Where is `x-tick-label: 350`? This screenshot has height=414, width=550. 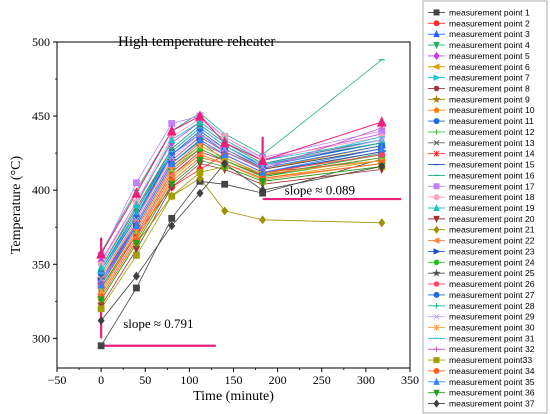
x-tick-label: 350 is located at coordinates (410, 380).